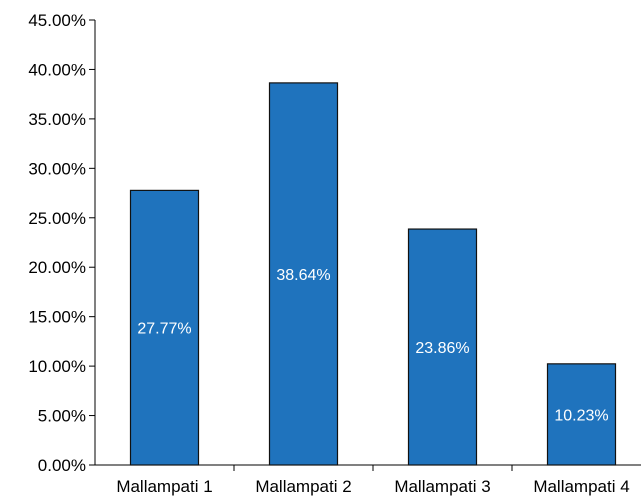 This screenshot has height=497, width=641. I want to click on y-tick-label: 30.00%, so click(57, 168).